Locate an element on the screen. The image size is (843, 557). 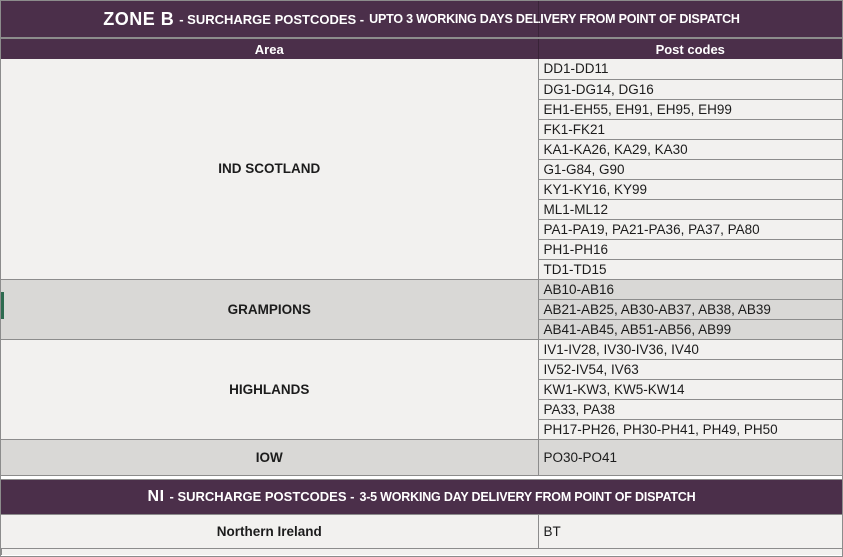
postcode-cell: AB10-AB16 is located at coordinates (689, 289).